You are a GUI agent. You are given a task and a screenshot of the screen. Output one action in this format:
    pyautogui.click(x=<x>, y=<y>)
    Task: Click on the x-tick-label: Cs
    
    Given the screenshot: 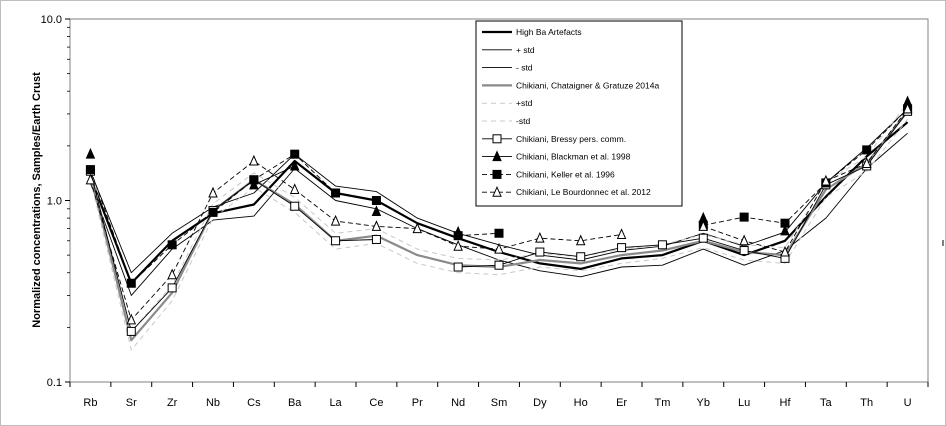 What is the action you would take?
    pyautogui.click(x=254, y=403)
    